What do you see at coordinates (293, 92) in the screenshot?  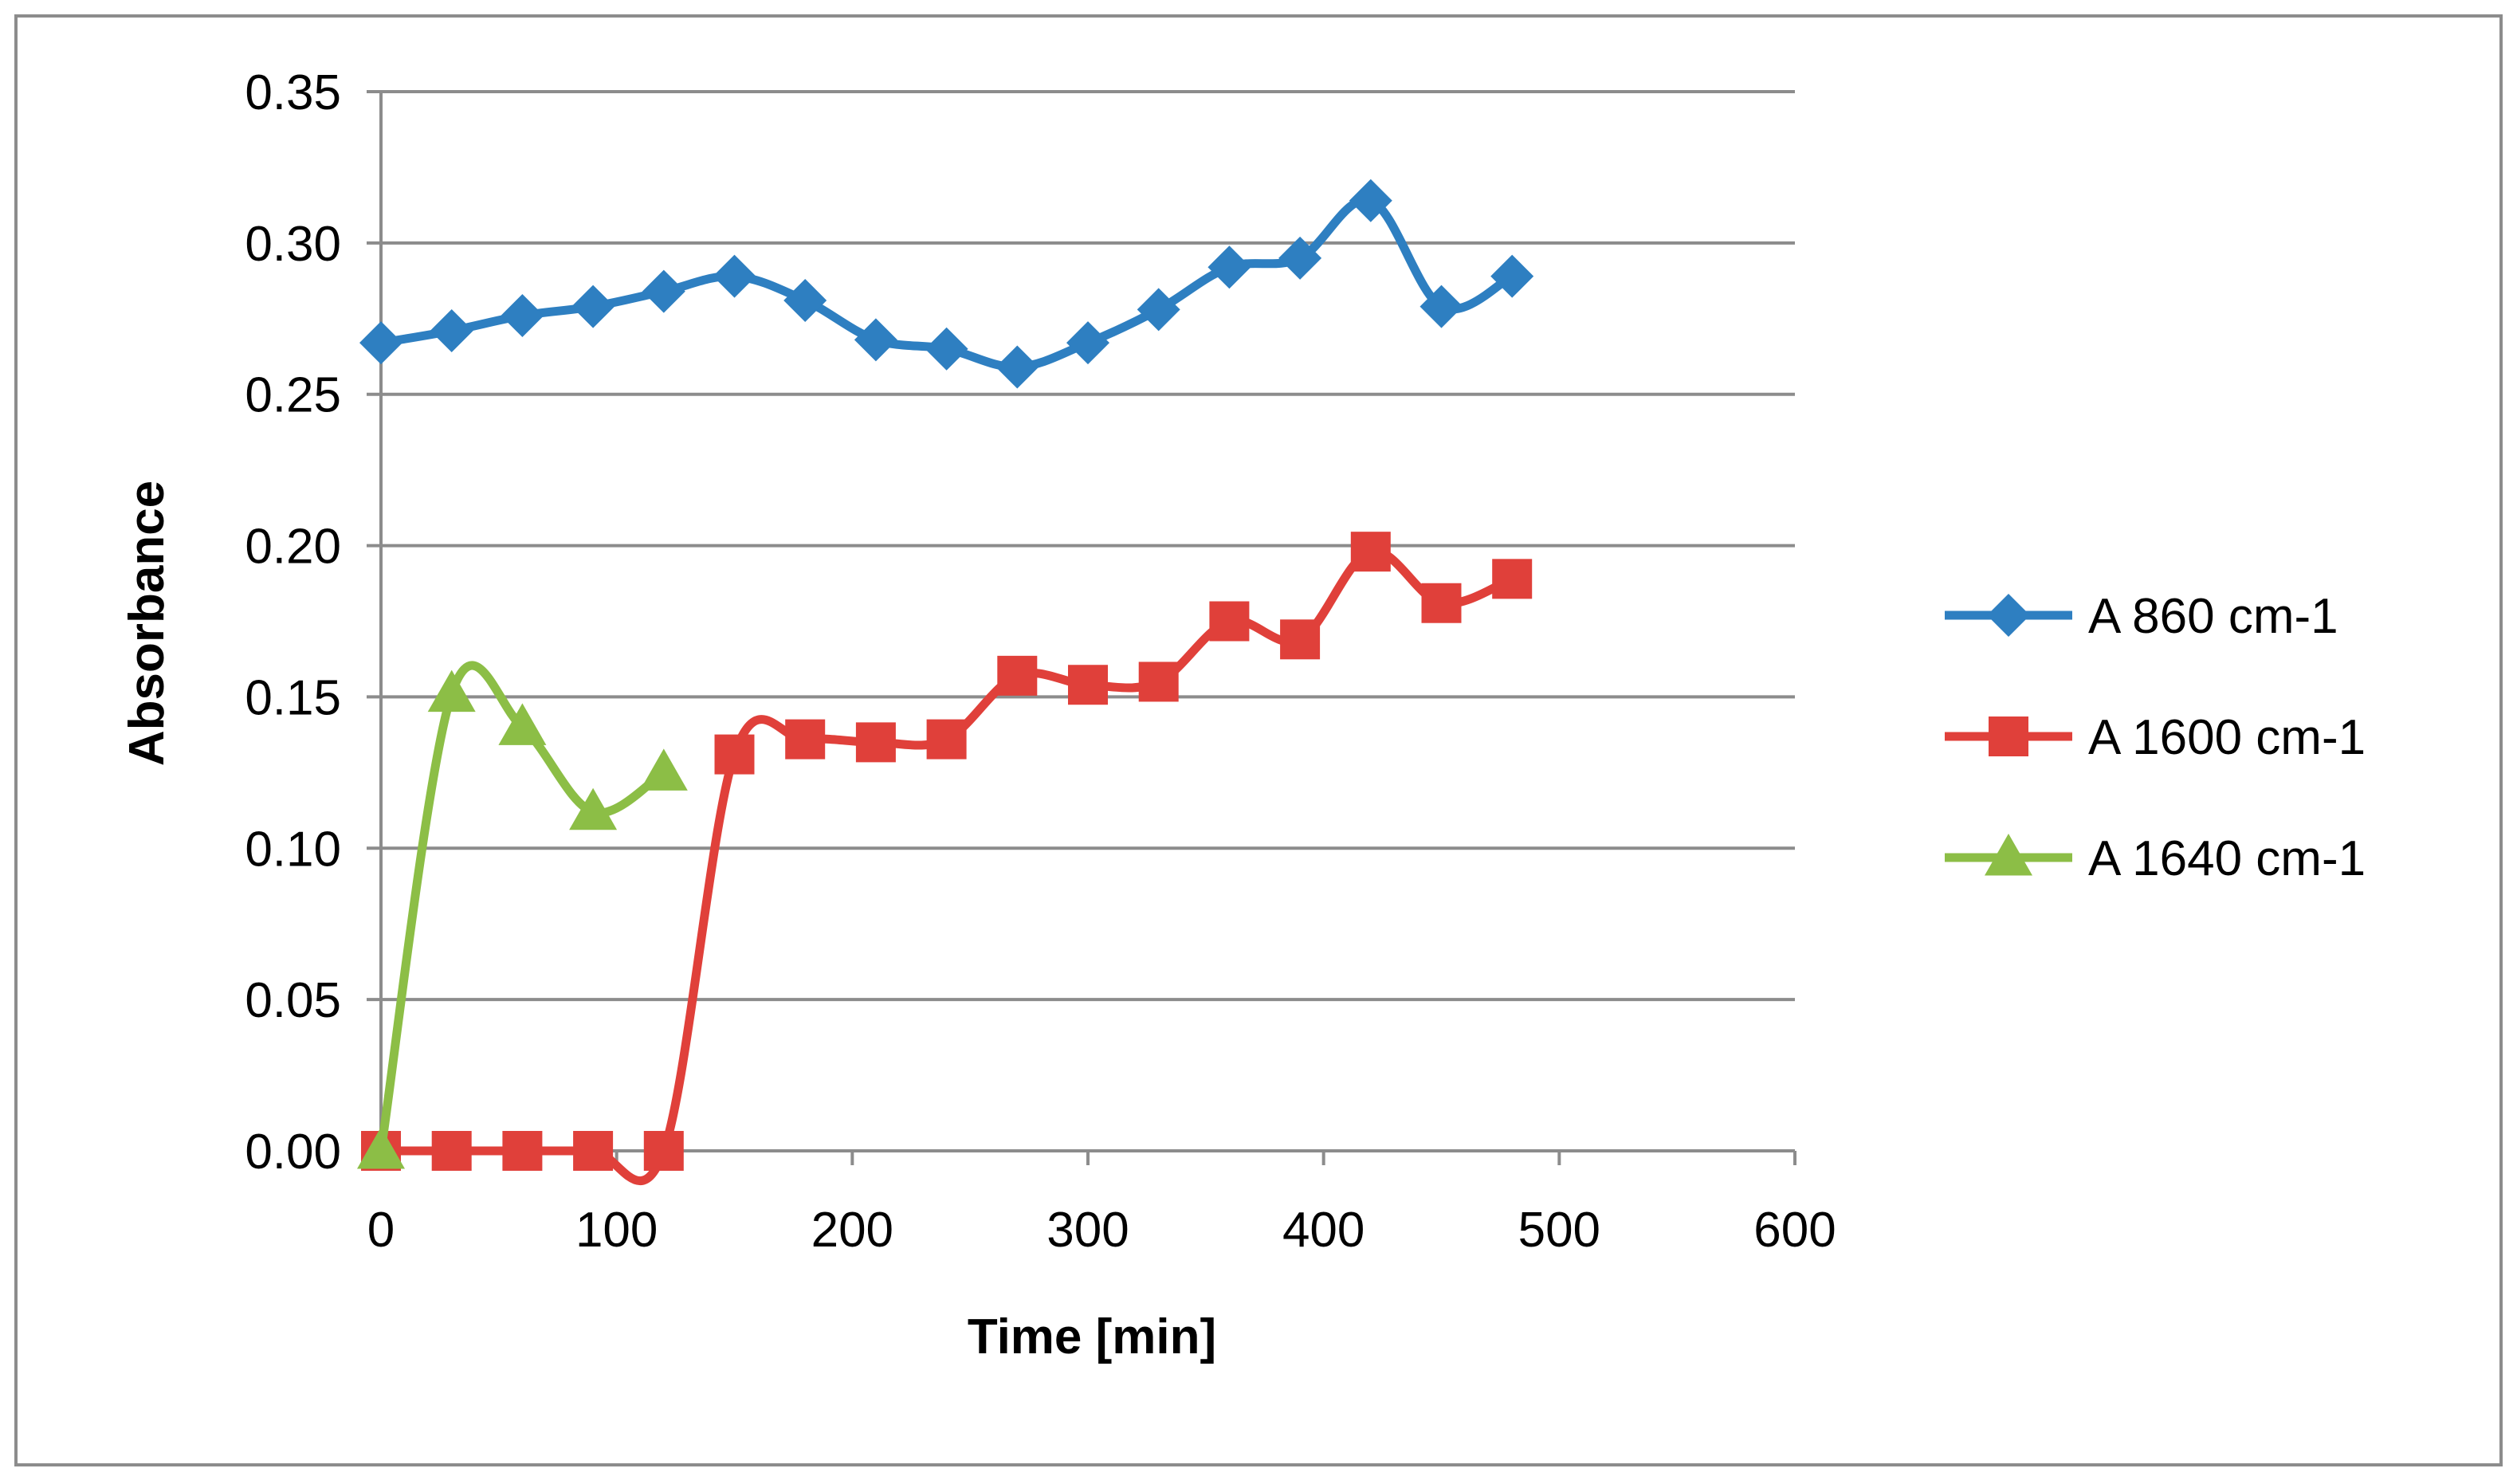 I see `y-tick-label: 0.35` at bounding box center [293, 92].